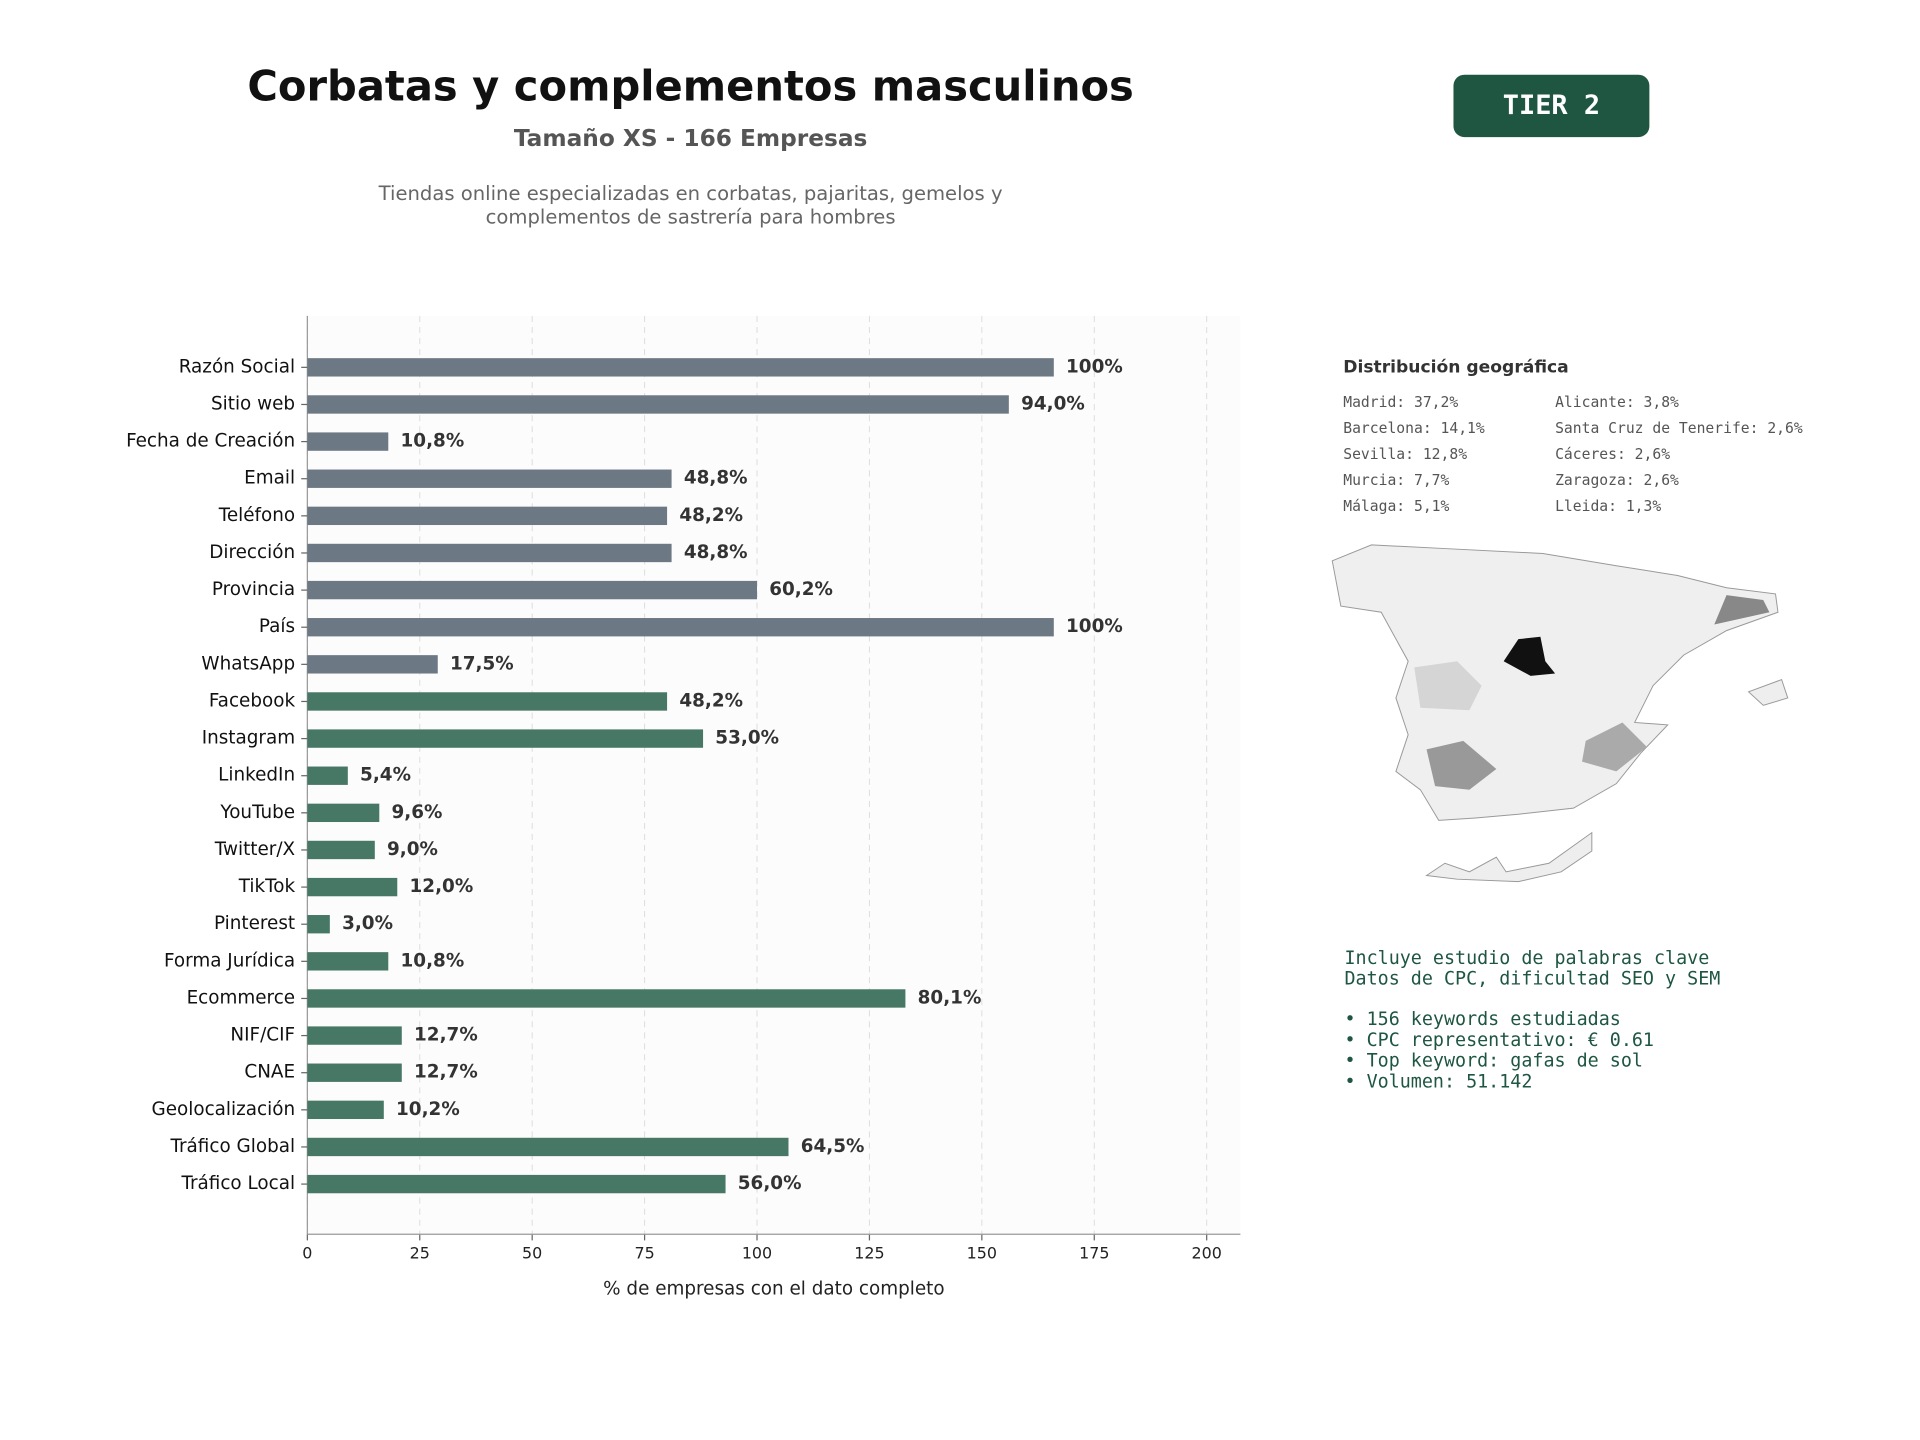 The image size is (1920, 1440). Describe the element at coordinates (367, 923) in the screenshot. I see `value-label: 3,0%` at that location.